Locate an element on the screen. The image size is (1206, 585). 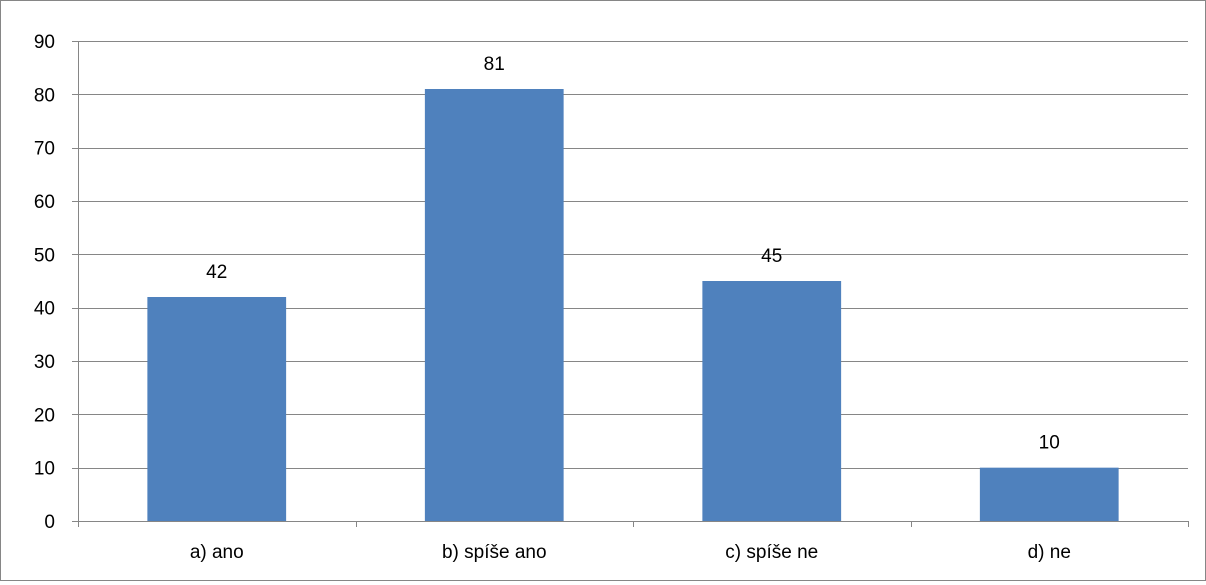
x-tick-label: d) ne is located at coordinates (1049, 552).